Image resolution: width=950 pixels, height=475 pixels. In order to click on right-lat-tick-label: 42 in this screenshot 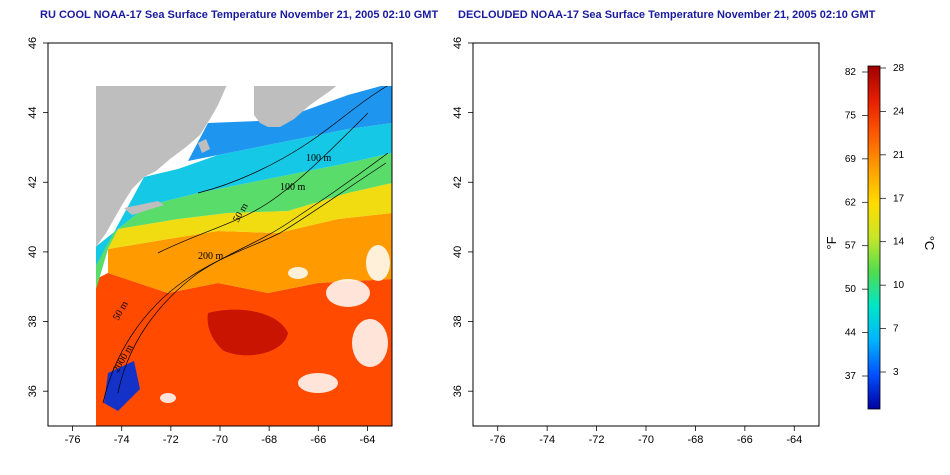, I will do `click(458, 182)`.